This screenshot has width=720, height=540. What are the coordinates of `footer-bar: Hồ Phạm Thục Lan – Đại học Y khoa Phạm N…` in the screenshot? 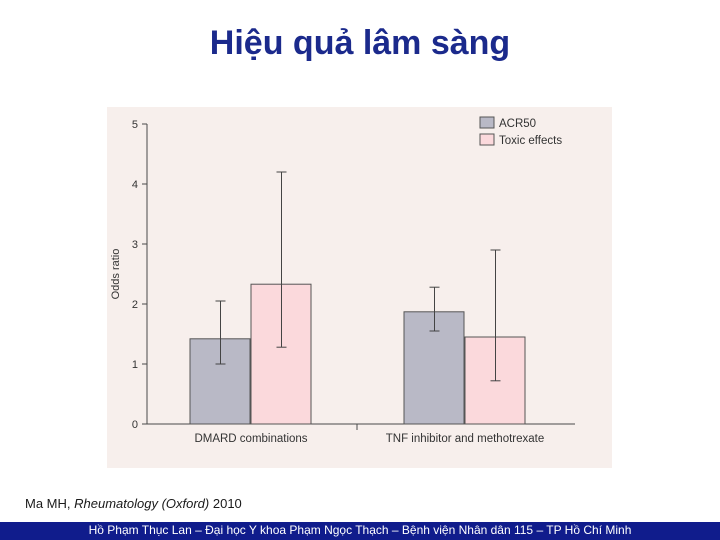 It's located at (360, 531).